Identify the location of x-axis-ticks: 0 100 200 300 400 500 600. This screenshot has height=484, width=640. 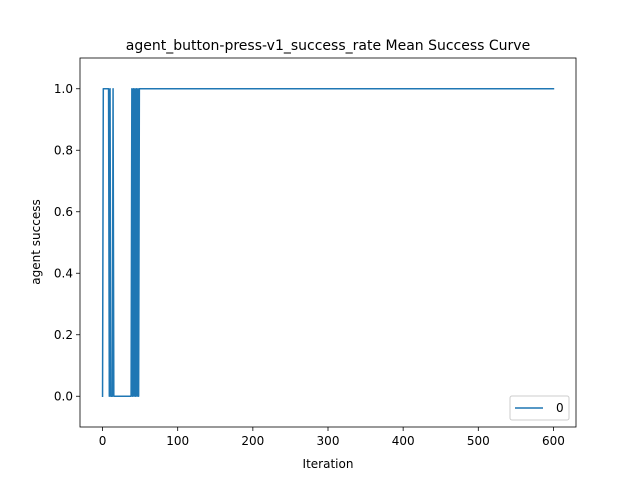
(332, 437).